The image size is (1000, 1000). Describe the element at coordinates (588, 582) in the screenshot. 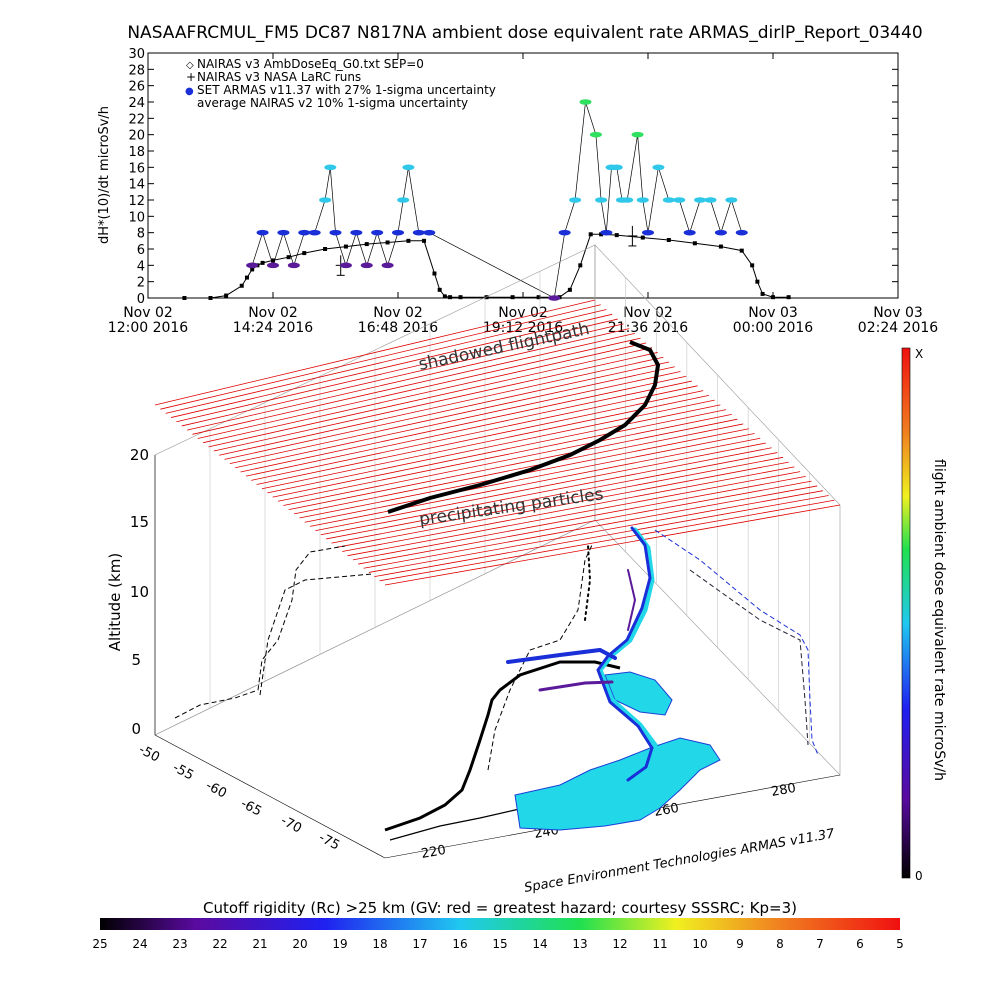

I see `trajectory-spike` at that location.